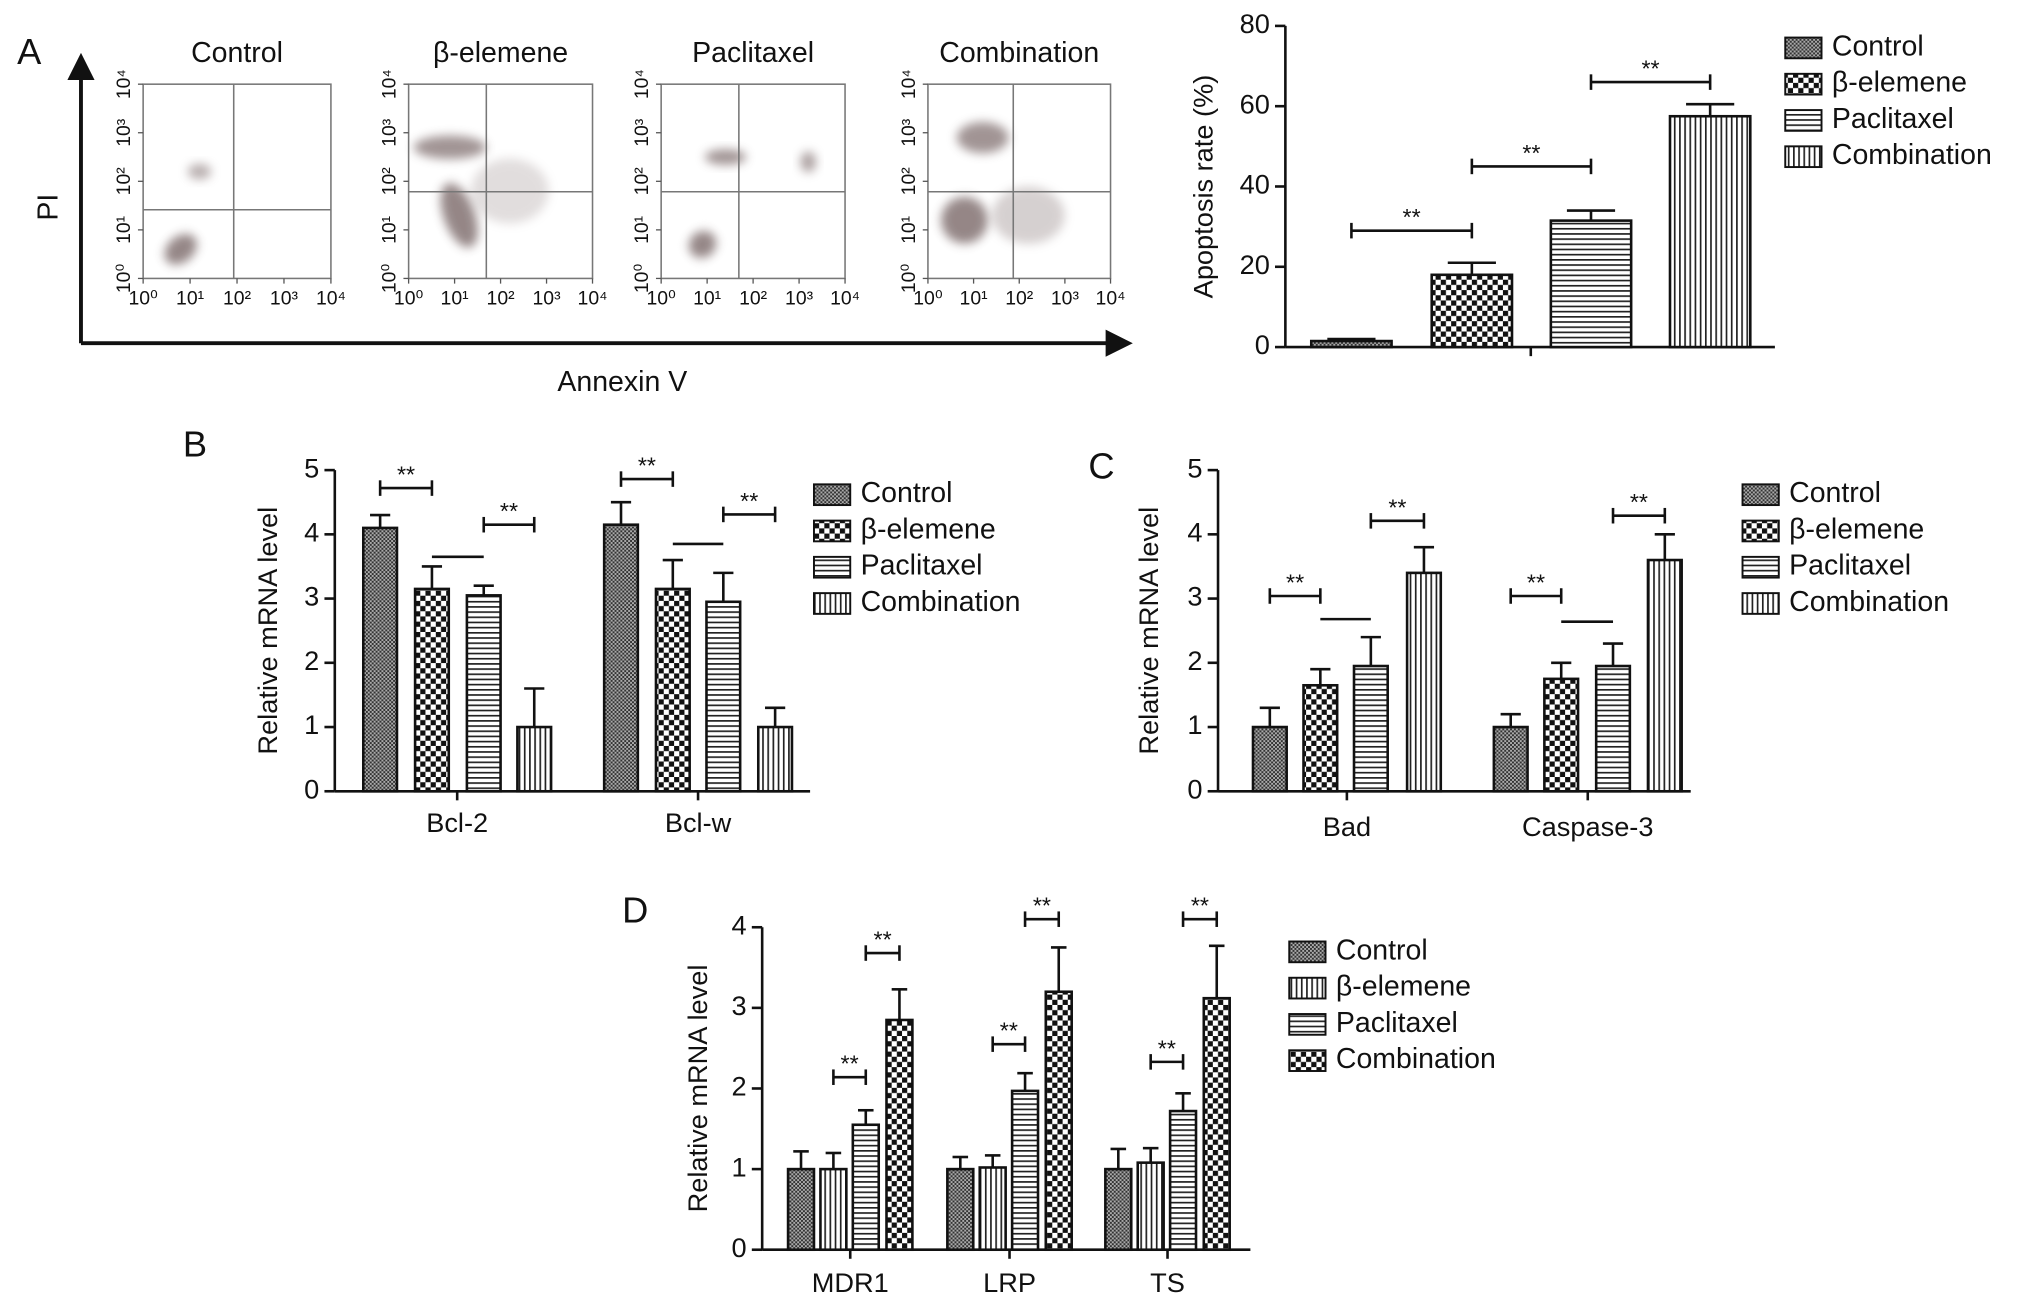 This screenshot has width=2032, height=1308. What do you see at coordinates (195, 443) in the screenshot?
I see `panel-letter: B` at bounding box center [195, 443].